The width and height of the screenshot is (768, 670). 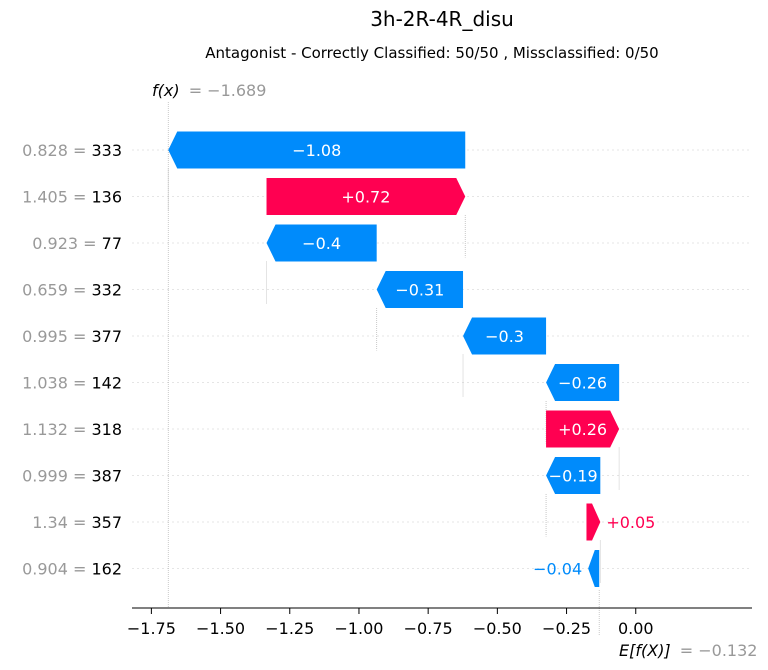 What do you see at coordinates (151, 628) in the screenshot?
I see `x-tick-label: −1.75` at bounding box center [151, 628].